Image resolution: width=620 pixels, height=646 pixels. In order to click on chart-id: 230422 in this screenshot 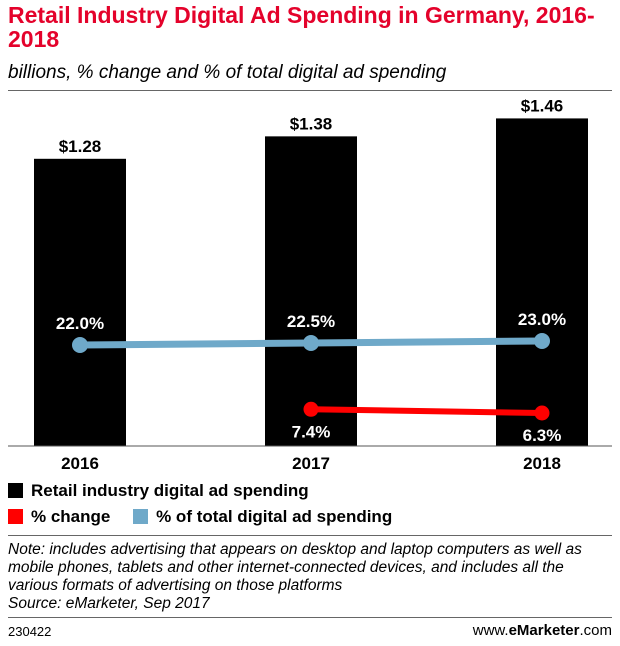, I will do `click(30, 631)`.